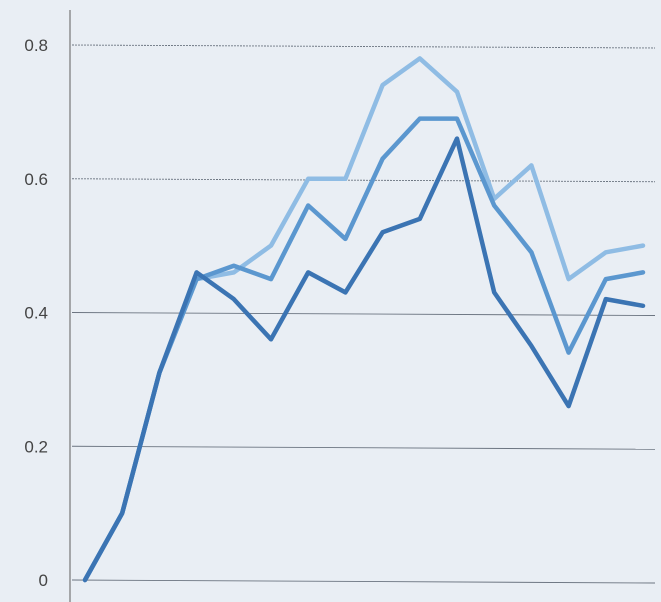 This screenshot has width=661, height=602. What do you see at coordinates (36, 45) in the screenshot?
I see `y-tick-label: 0.8` at bounding box center [36, 45].